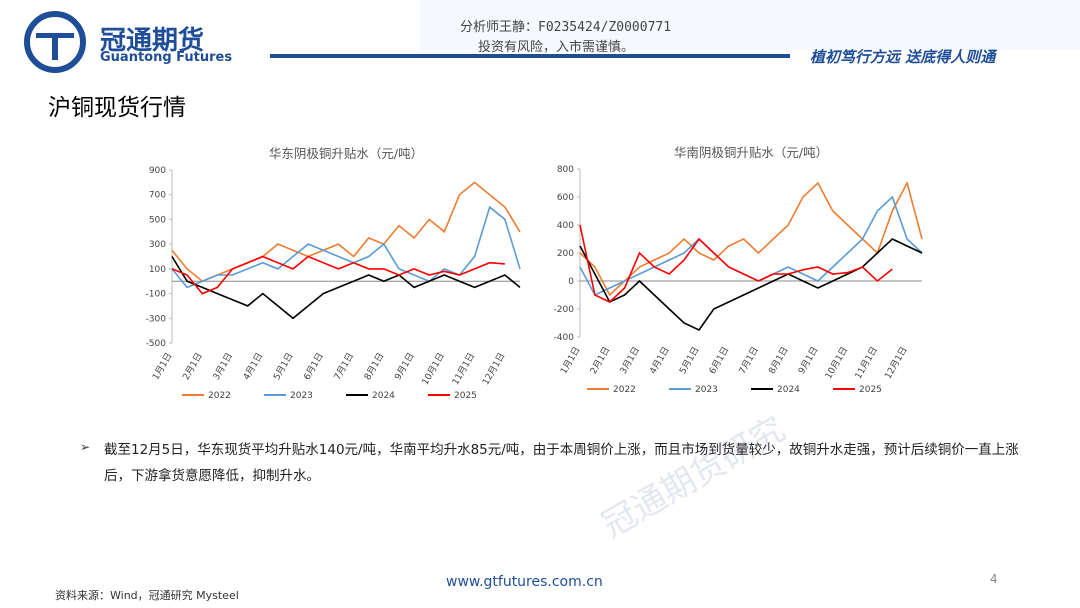 Image resolution: width=1080 pixels, height=608 pixels. I want to click on y-tick-label: 0, so click(571, 282).